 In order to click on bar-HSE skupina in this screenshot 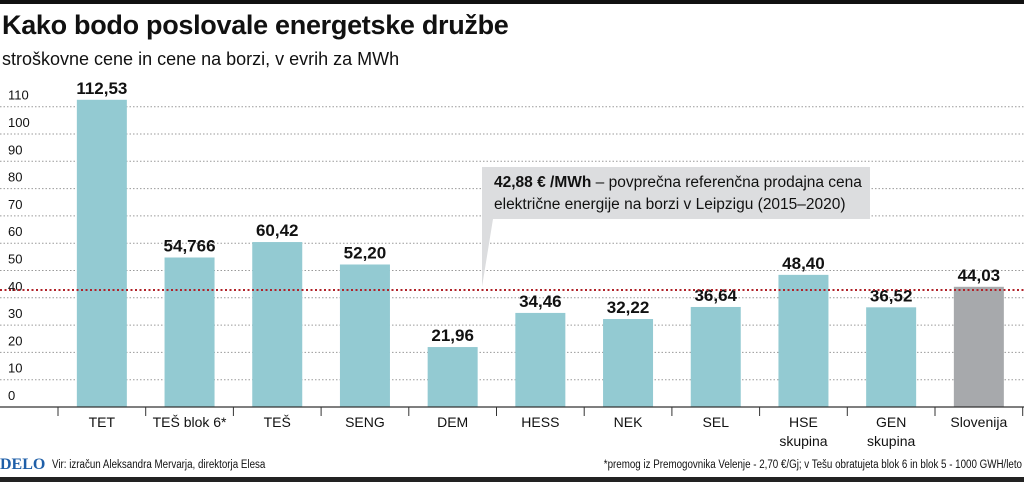, I will do `click(803, 340)`.